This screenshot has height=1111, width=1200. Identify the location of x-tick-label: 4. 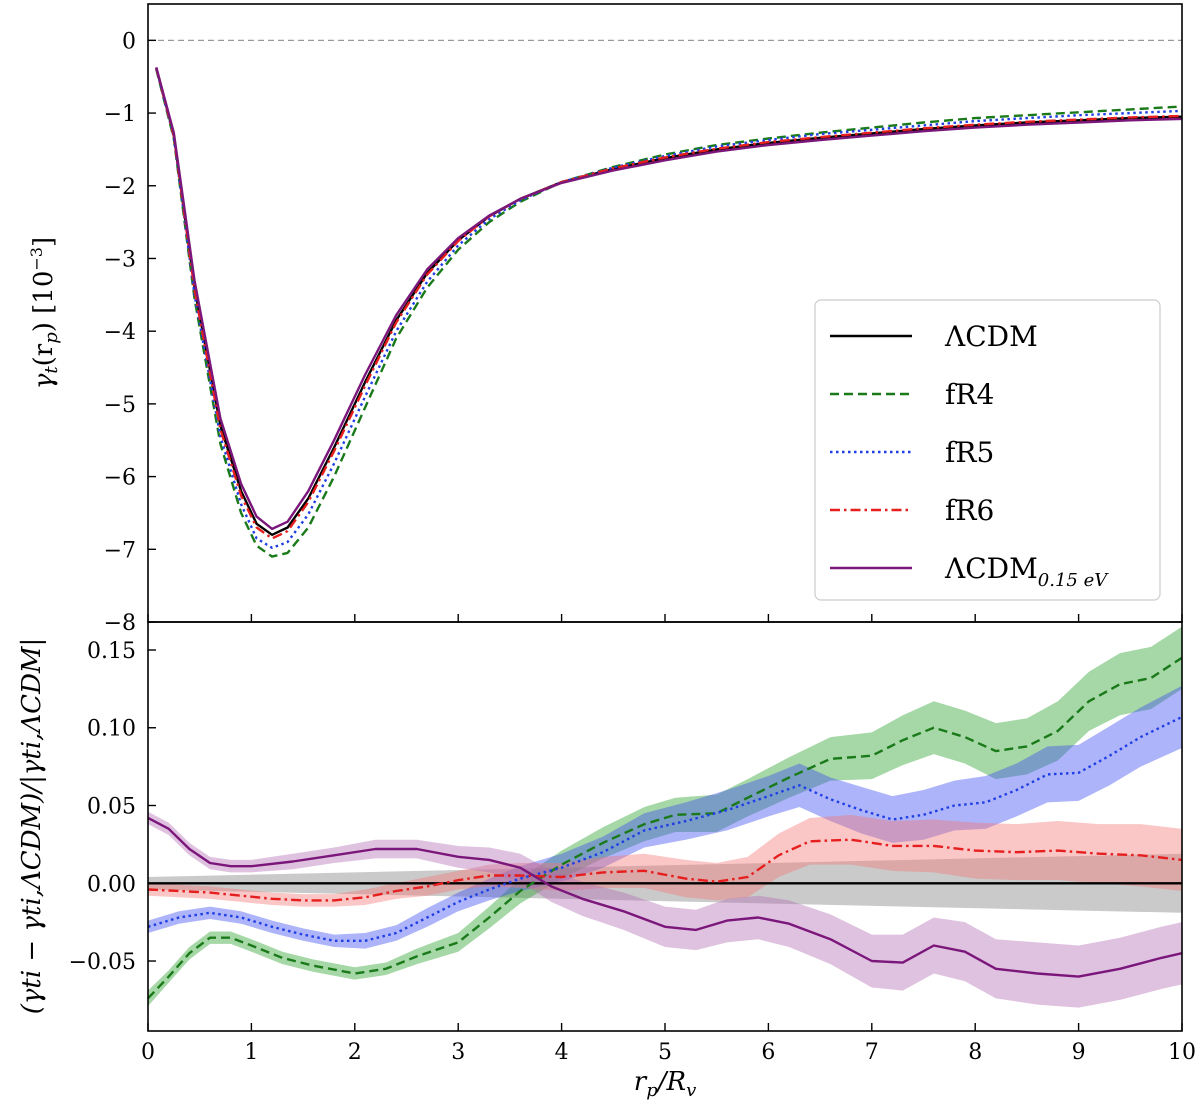
(562, 1052).